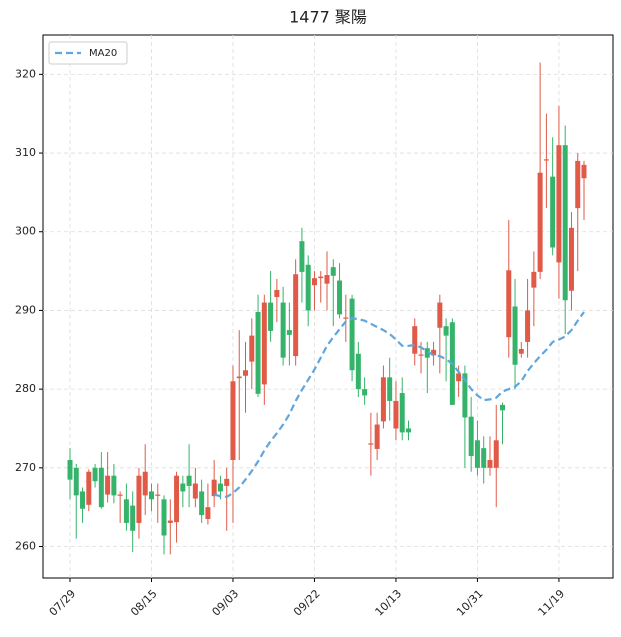  What do you see at coordinates (25, 309) in the screenshot?
I see `y-tick-label: 290` at bounding box center [25, 309].